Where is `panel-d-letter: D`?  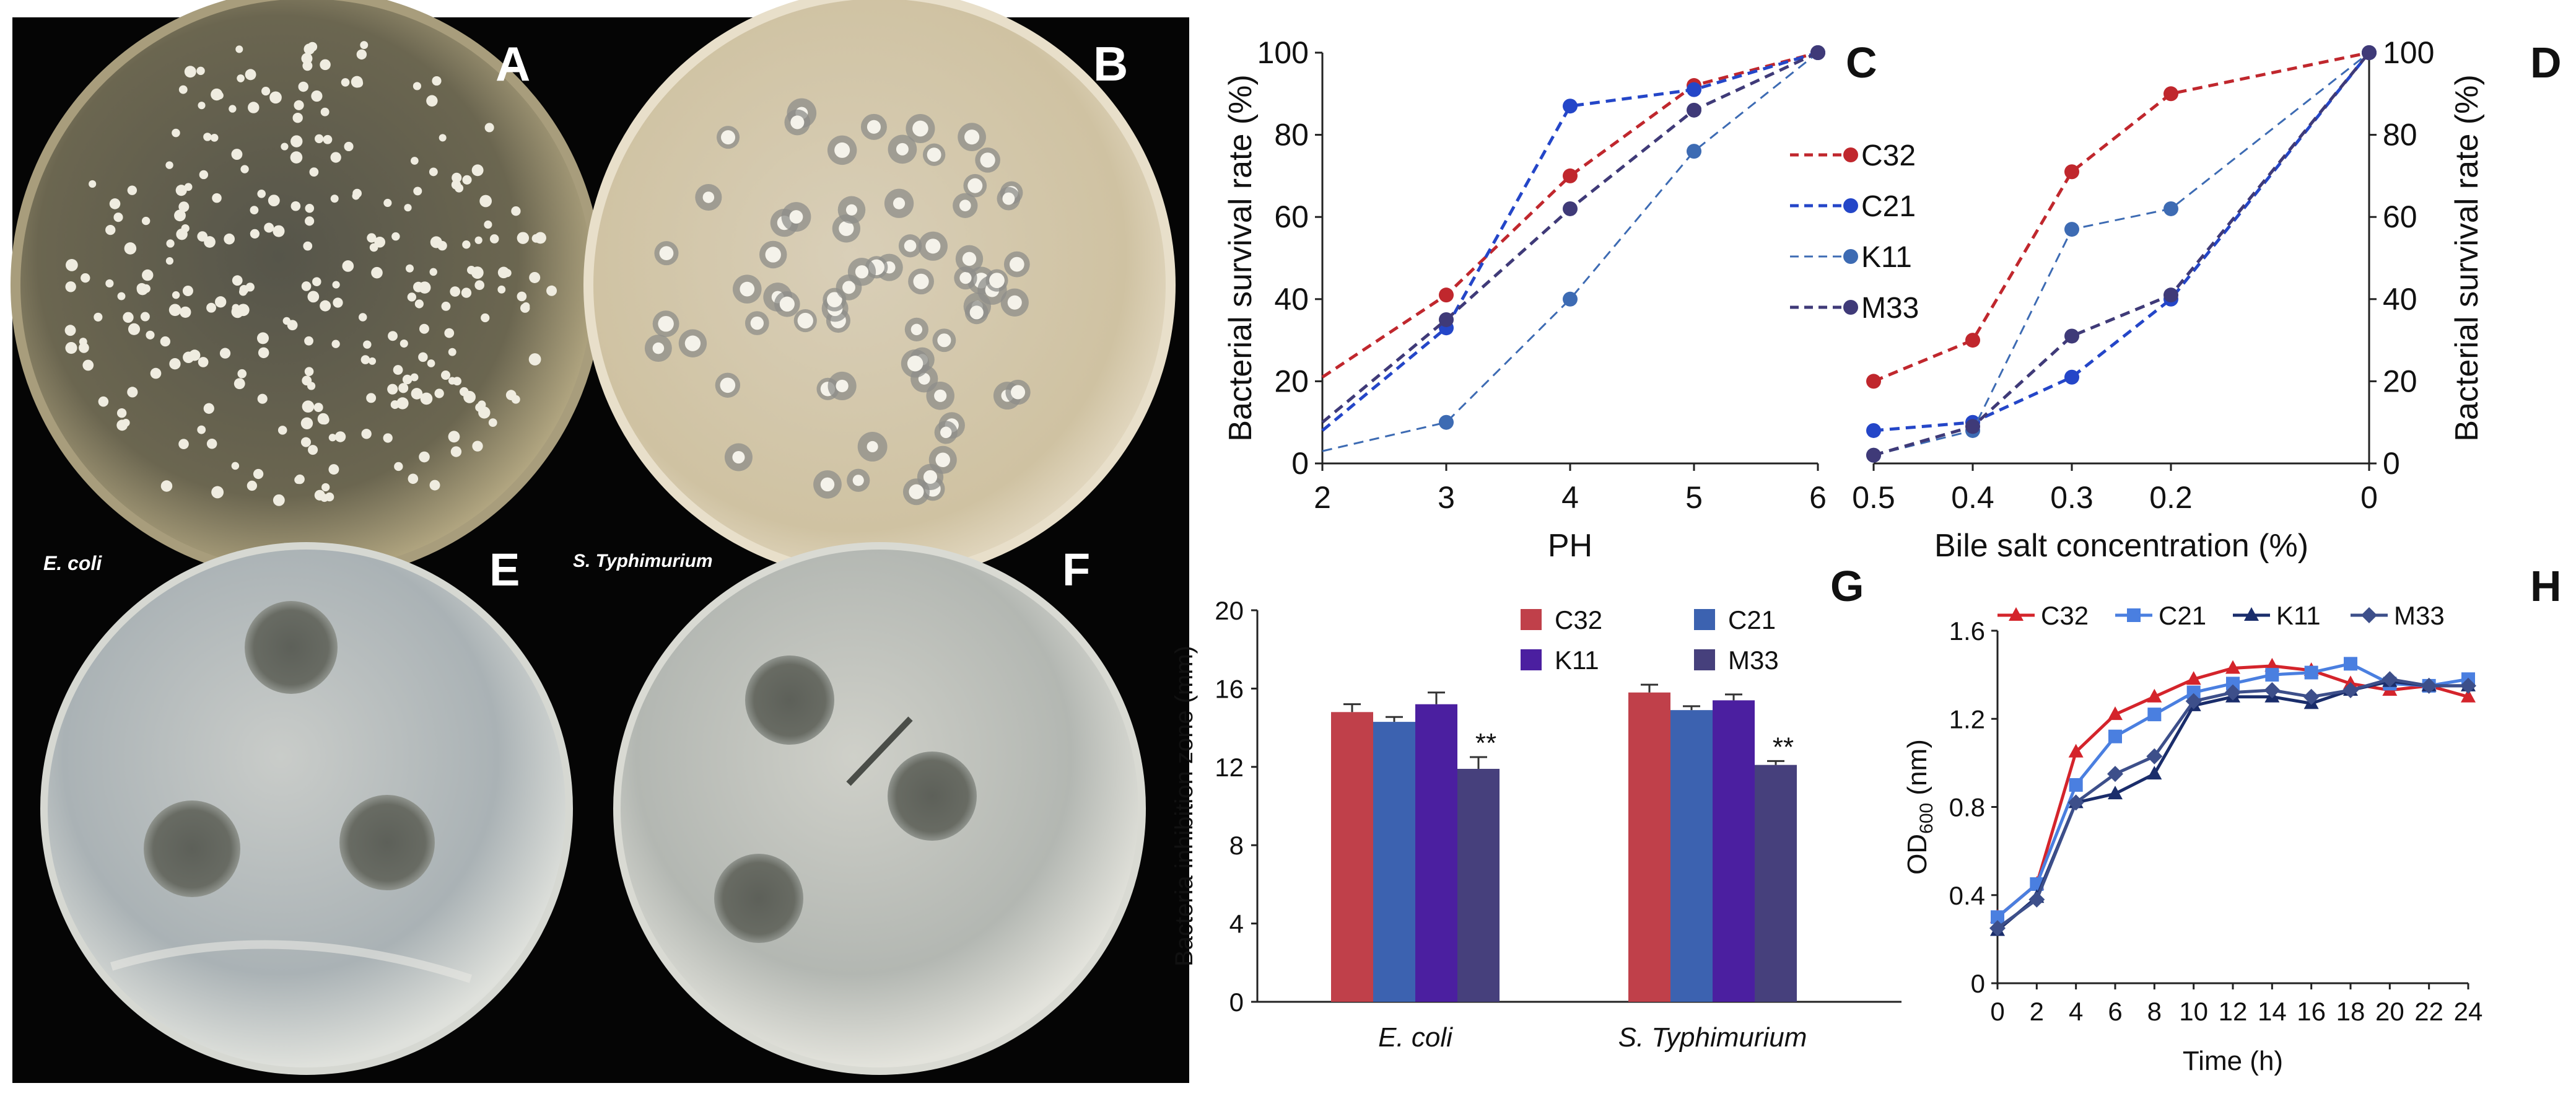 panel-d-letter: D is located at coordinates (2546, 63).